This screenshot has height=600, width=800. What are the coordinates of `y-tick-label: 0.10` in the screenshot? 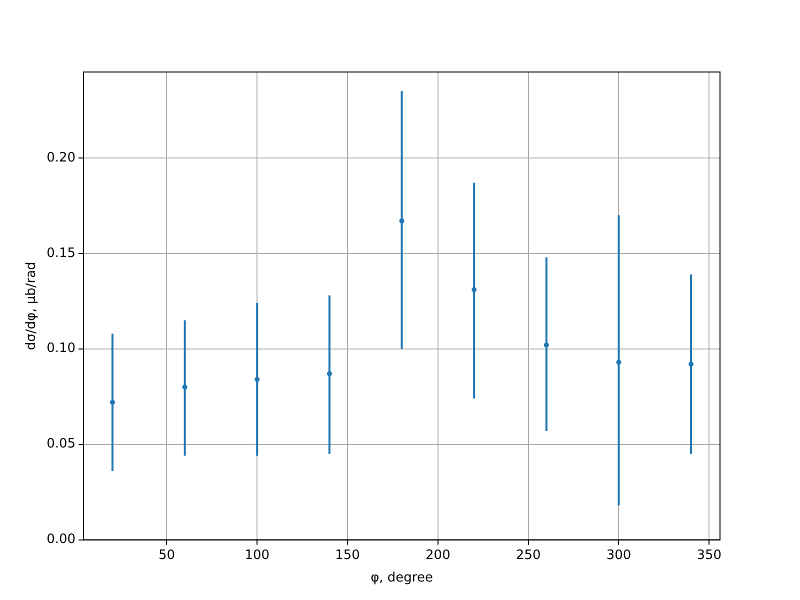 It's located at (61, 348).